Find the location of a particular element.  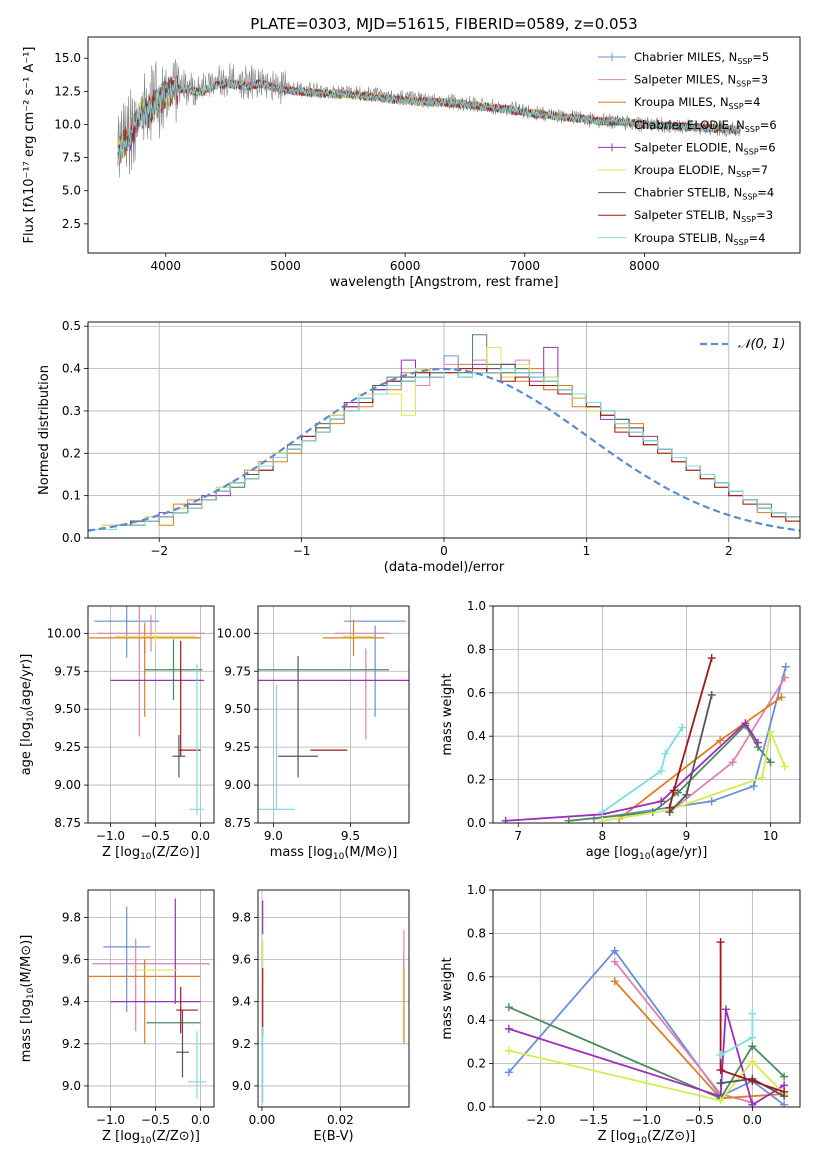

y-axis-label: Normed distribution is located at coordinates (44, 430).